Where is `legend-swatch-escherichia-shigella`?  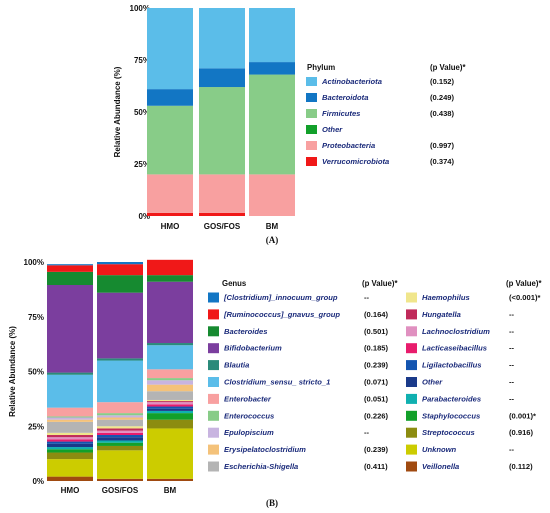 legend-swatch-escherichia-shigella is located at coordinates (213, 466).